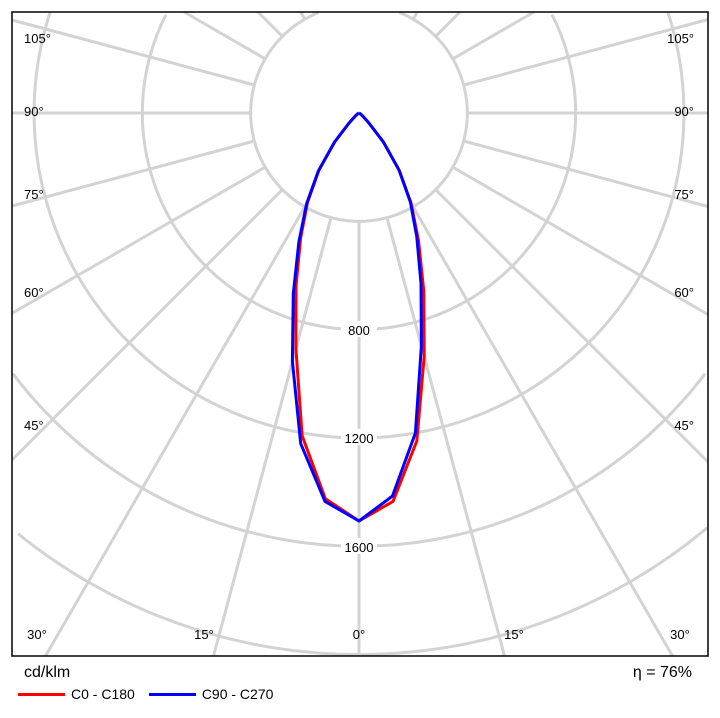 Image resolution: width=720 pixels, height=718 pixels. I want to click on legend: C0 - C180 C90 - C270, so click(152, 694).